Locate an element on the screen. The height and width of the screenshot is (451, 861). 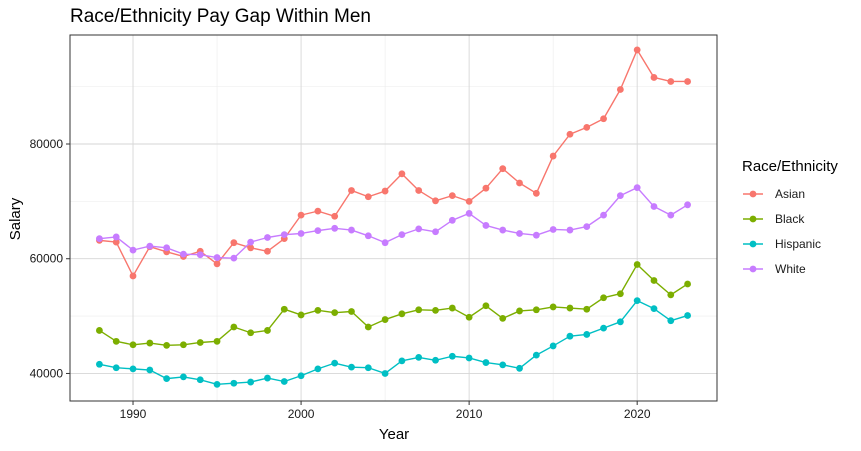
series-line-hispanic is located at coordinates (393, 342).